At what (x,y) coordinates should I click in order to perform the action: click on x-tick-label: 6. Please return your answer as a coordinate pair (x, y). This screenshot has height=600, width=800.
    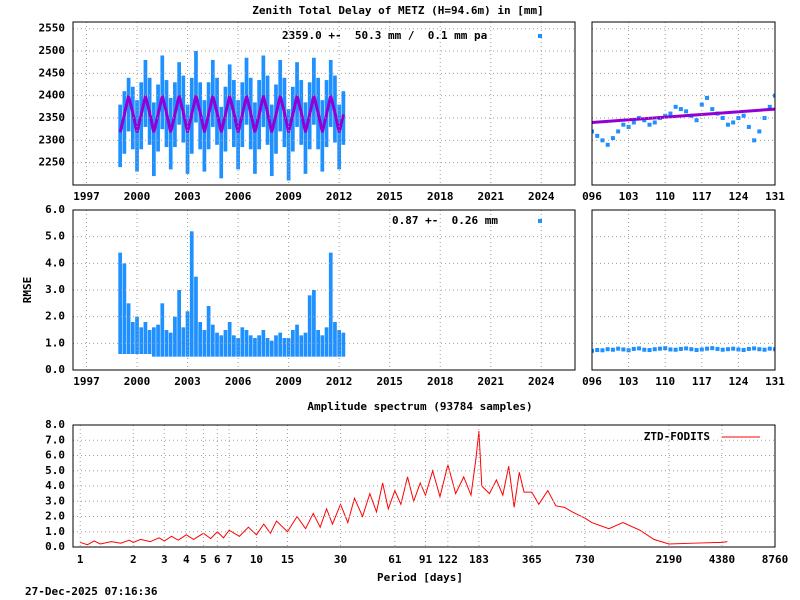
    Looking at the image, I should click on (217, 559).